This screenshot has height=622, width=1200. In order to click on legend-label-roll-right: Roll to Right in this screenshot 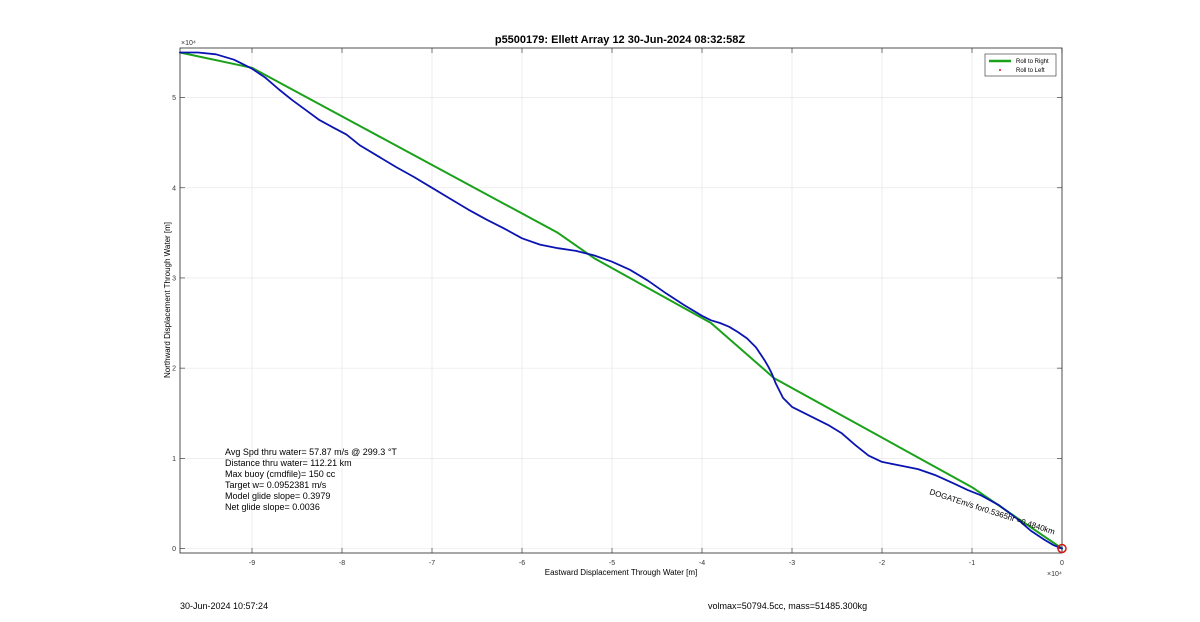, I will do `click(1032, 62)`.